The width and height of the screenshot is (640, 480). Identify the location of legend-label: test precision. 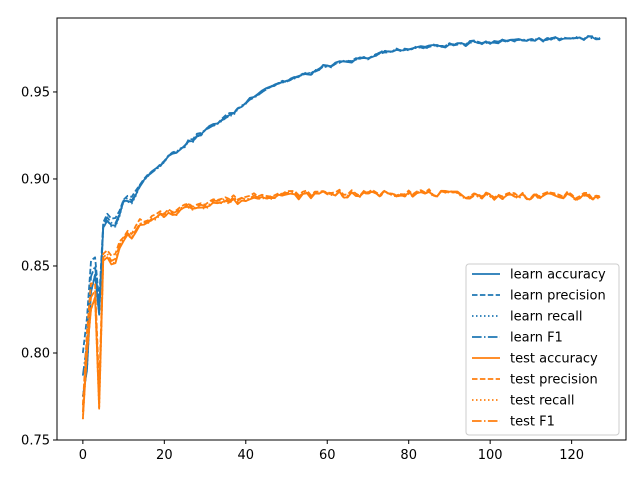
(554, 380).